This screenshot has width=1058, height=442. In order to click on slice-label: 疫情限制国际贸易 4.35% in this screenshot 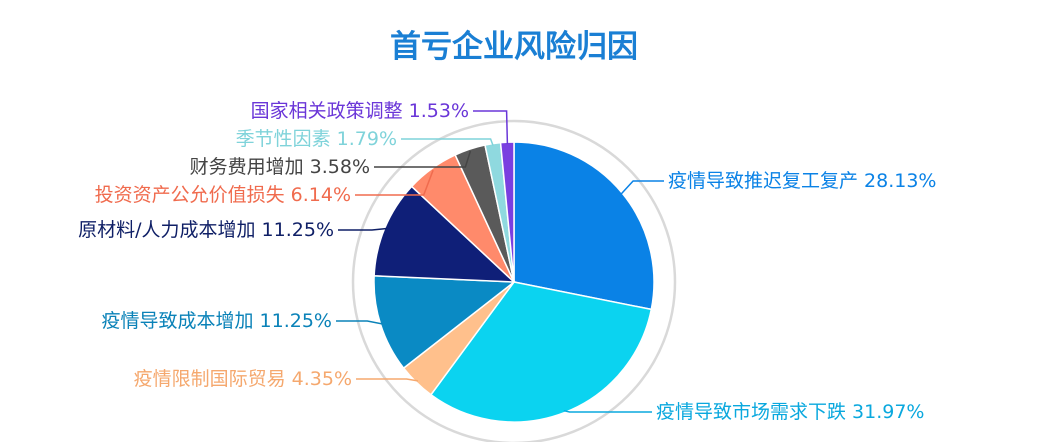, I will do `click(243, 379)`.